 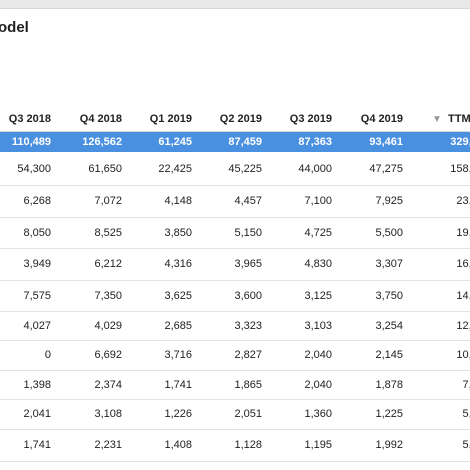 What do you see at coordinates (310, 119) in the screenshot?
I see `column-header-q3-2019: Q3 2019` at bounding box center [310, 119].